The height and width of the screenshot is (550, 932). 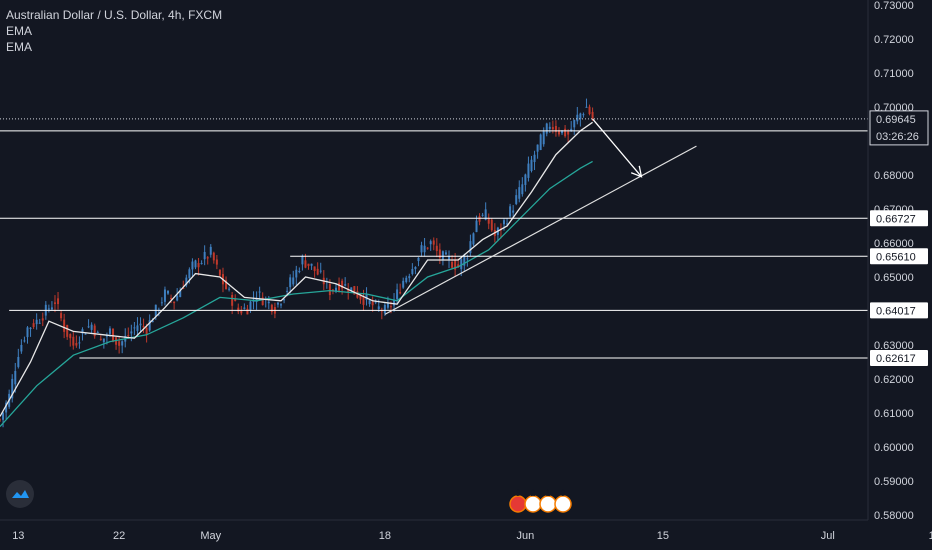 What do you see at coordinates (894, 346) in the screenshot?
I see `price-tick-label: 0.63000` at bounding box center [894, 346].